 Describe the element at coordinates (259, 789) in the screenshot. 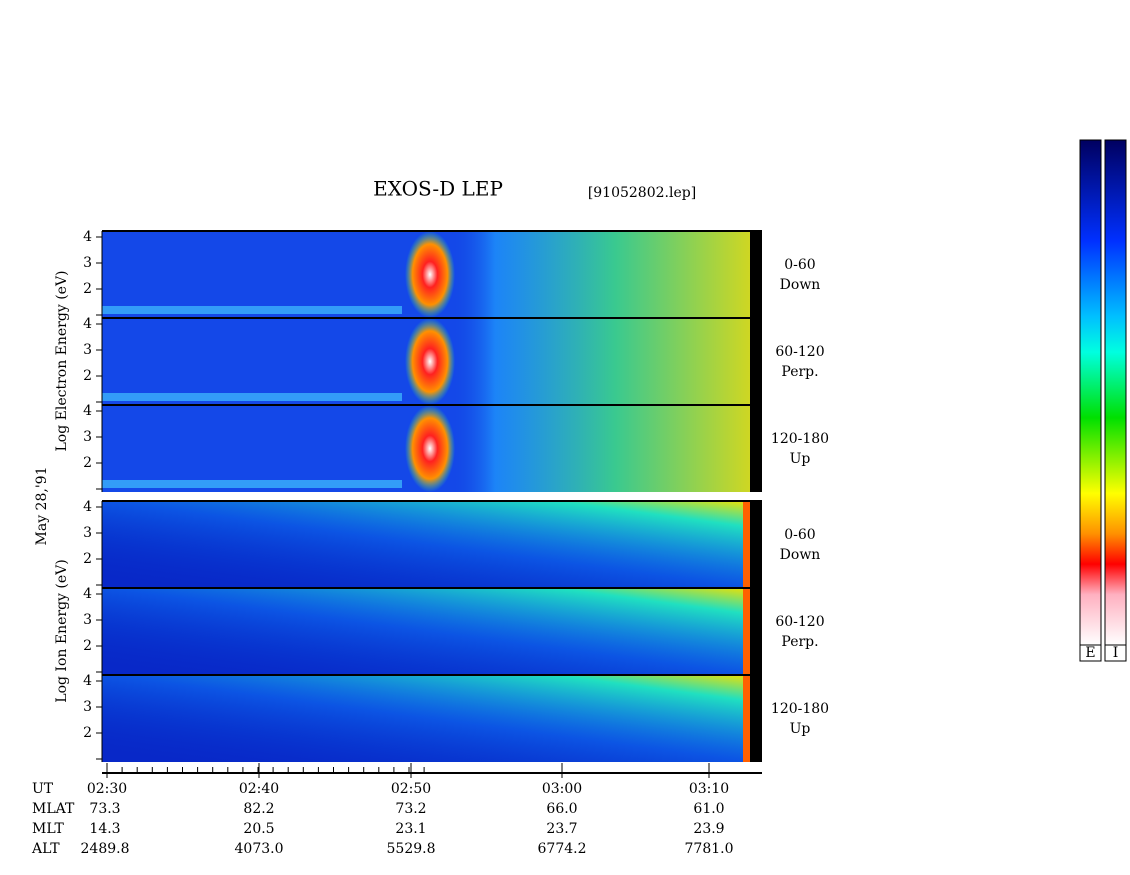

I see `x-tick-label: 02:40` at that location.